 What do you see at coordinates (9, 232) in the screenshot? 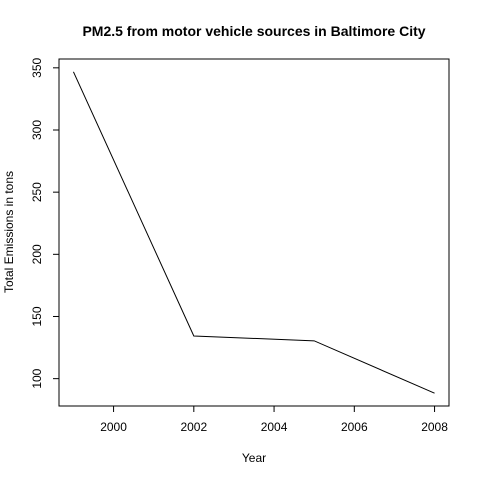
I see `y-axis-label: Total Emissions in tons` at bounding box center [9, 232].